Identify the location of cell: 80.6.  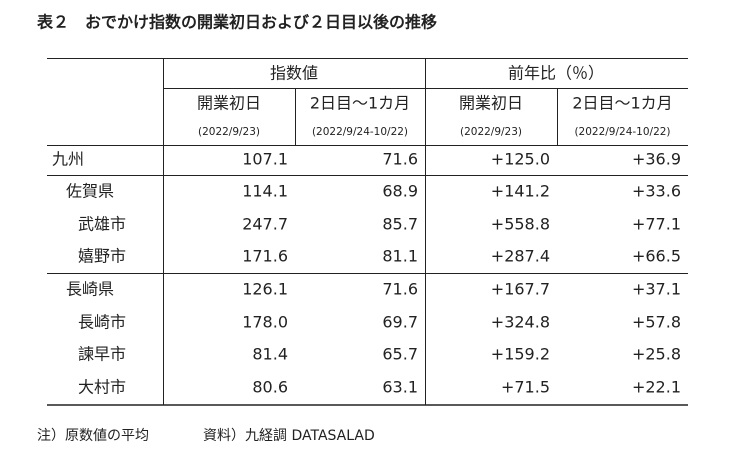
(270, 387).